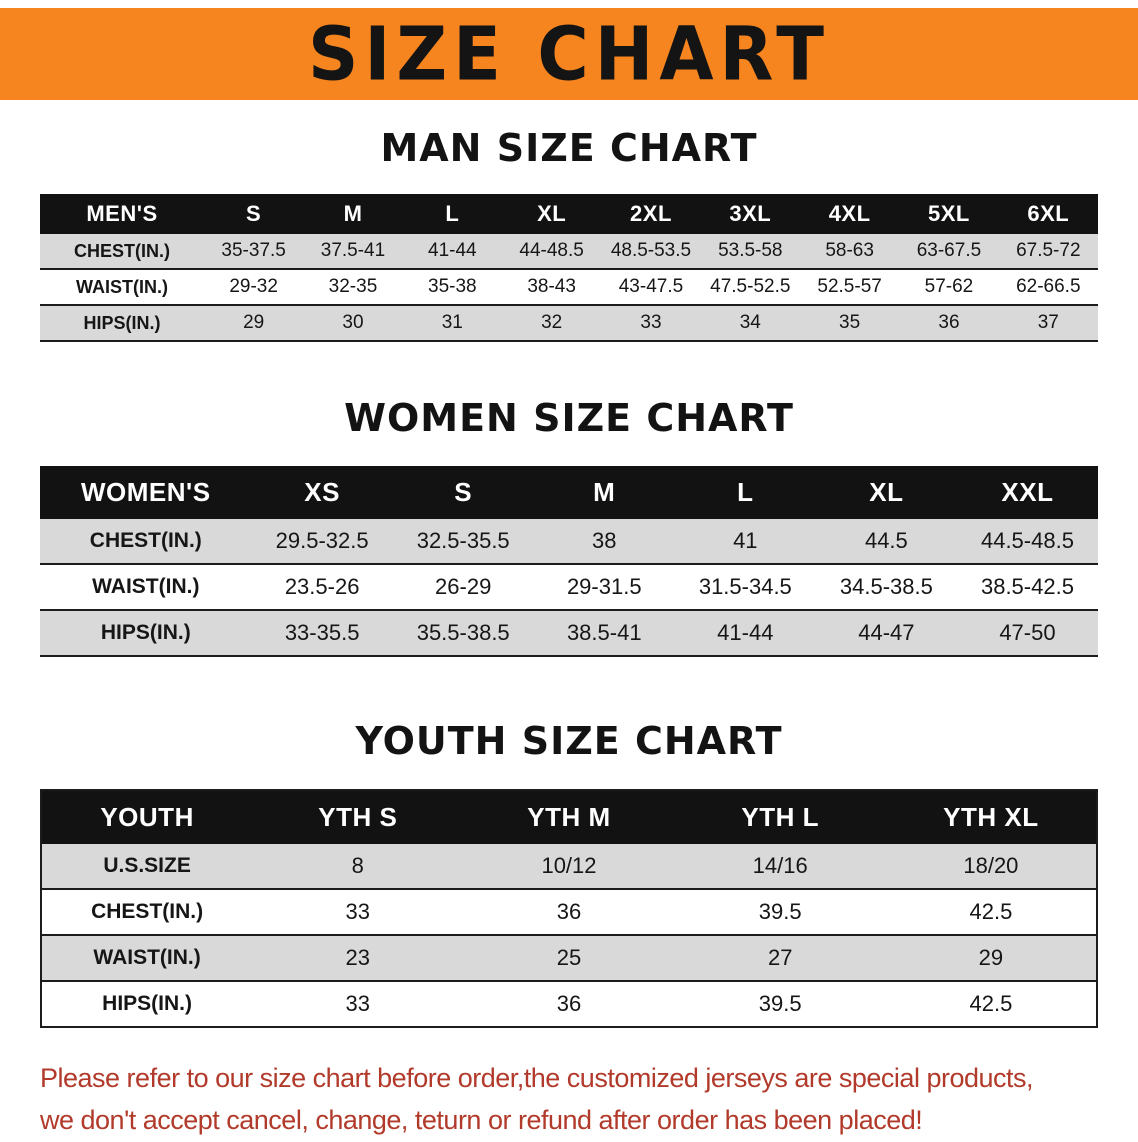  What do you see at coordinates (452, 286) in the screenshot?
I see `size-value-cell: 35-38` at bounding box center [452, 286].